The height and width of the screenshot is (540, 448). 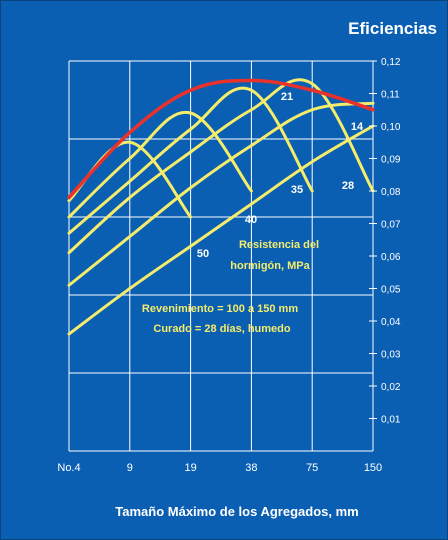 I want to click on curve-label-28: 28, so click(x=348, y=186).